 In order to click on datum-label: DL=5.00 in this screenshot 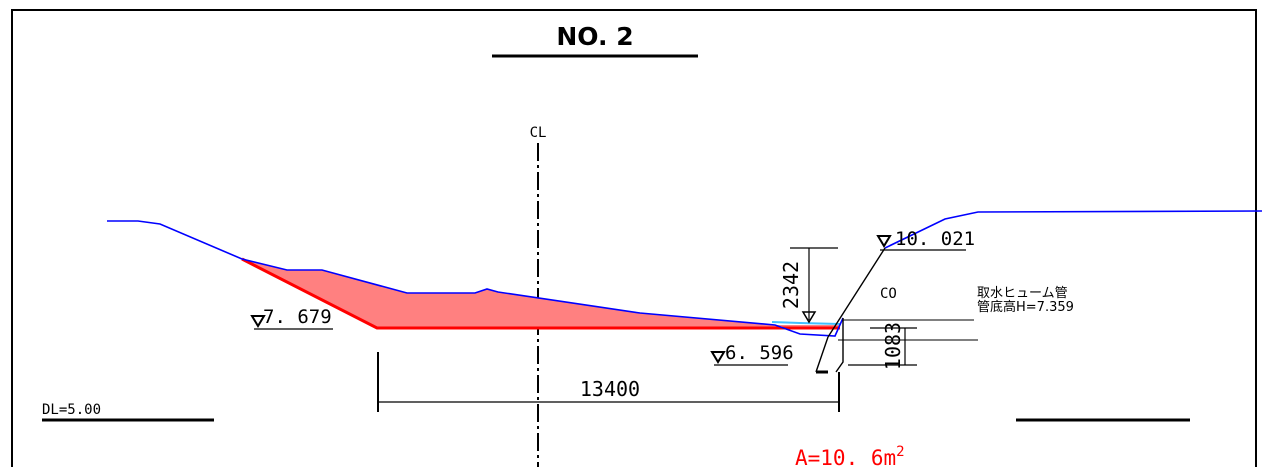, I will do `click(71, 410)`.